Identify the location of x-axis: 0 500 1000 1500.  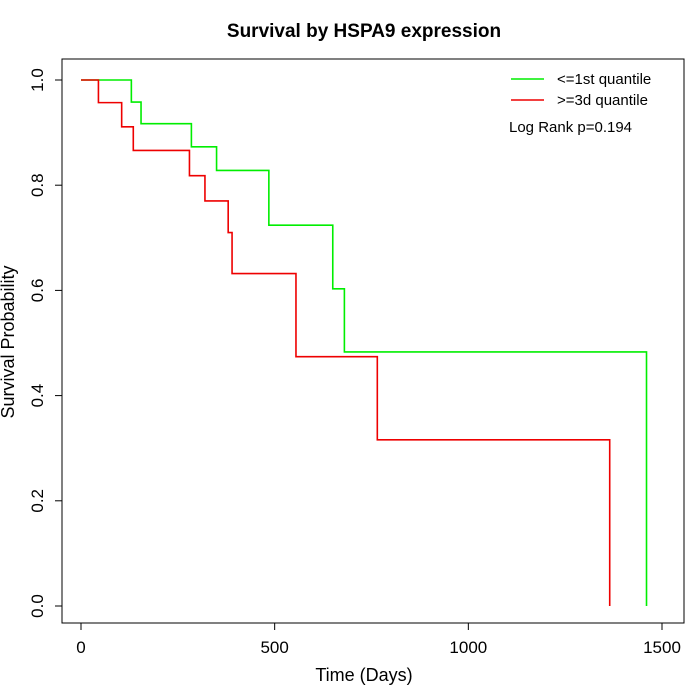
(378, 639).